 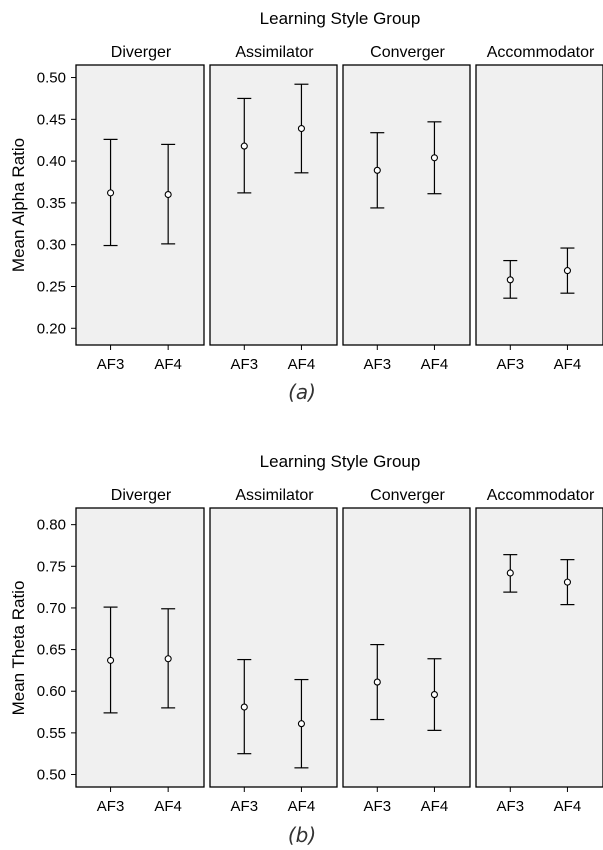 What do you see at coordinates (51, 525) in the screenshot?
I see `y-tick-label: 0.80` at bounding box center [51, 525].